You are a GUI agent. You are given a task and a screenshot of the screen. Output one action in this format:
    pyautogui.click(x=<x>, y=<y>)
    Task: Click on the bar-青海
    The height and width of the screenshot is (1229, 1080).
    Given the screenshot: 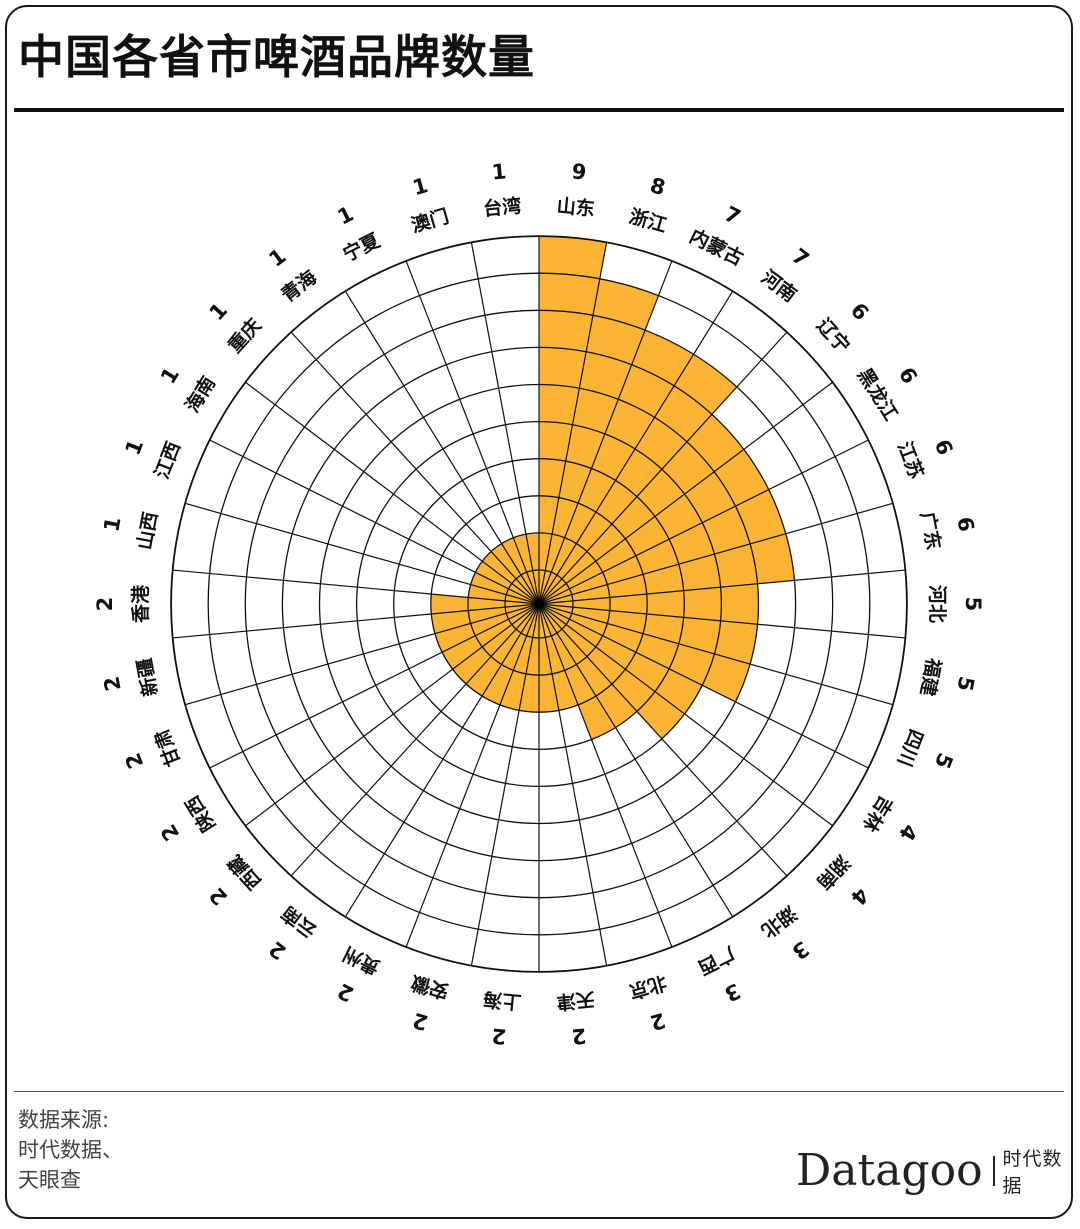 What is the action you would take?
    pyautogui.click(x=506, y=561)
    